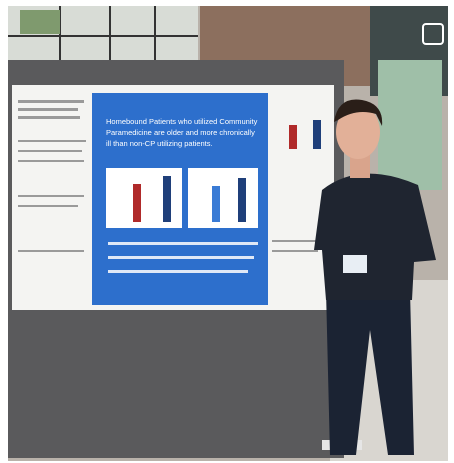  Describe the element at coordinates (370, 372) in the screenshot. I see `pants` at that location.